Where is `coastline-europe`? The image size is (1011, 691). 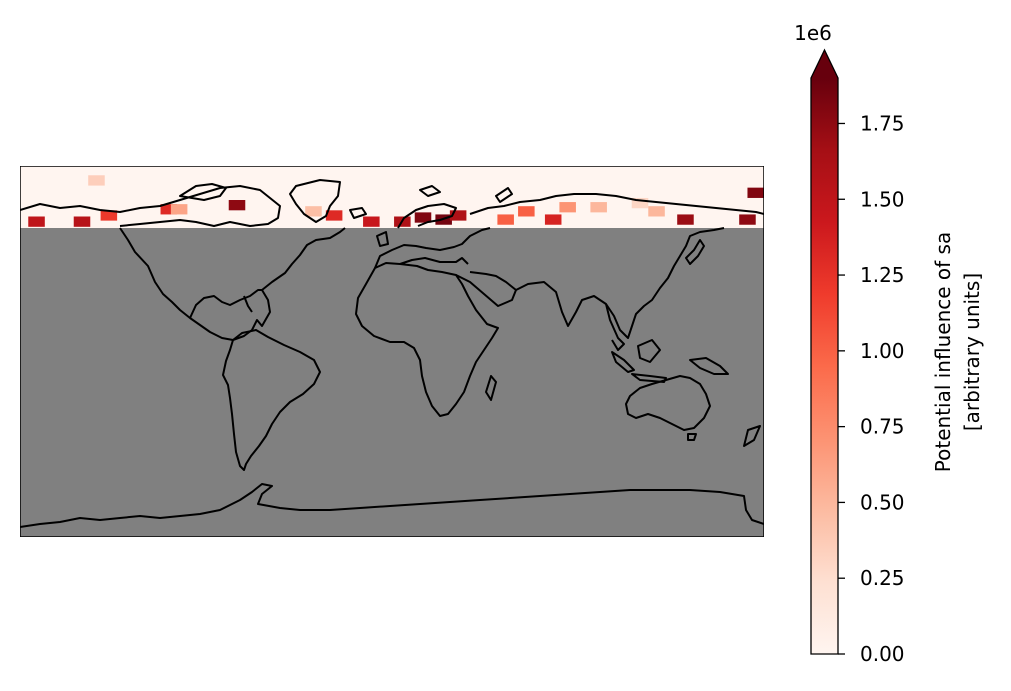 coastline-europe is located at coordinates (432, 248).